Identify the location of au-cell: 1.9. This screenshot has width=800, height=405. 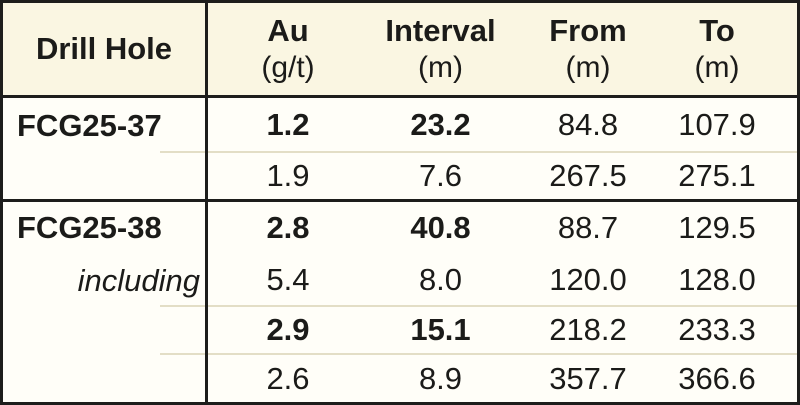
(288, 177).